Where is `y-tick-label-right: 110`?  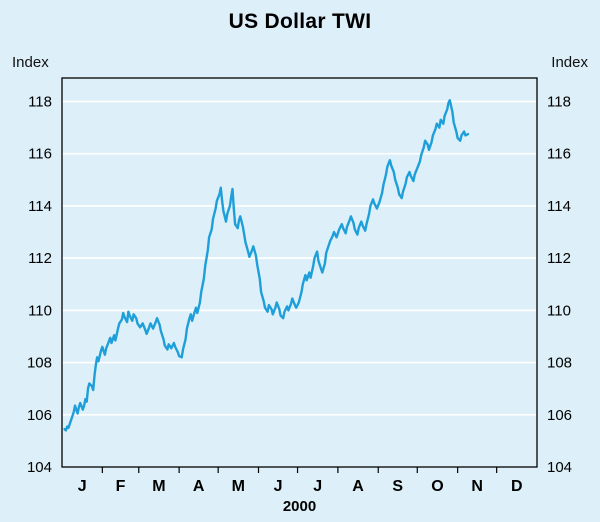
y-tick-label-right: 110 is located at coordinates (559, 310).